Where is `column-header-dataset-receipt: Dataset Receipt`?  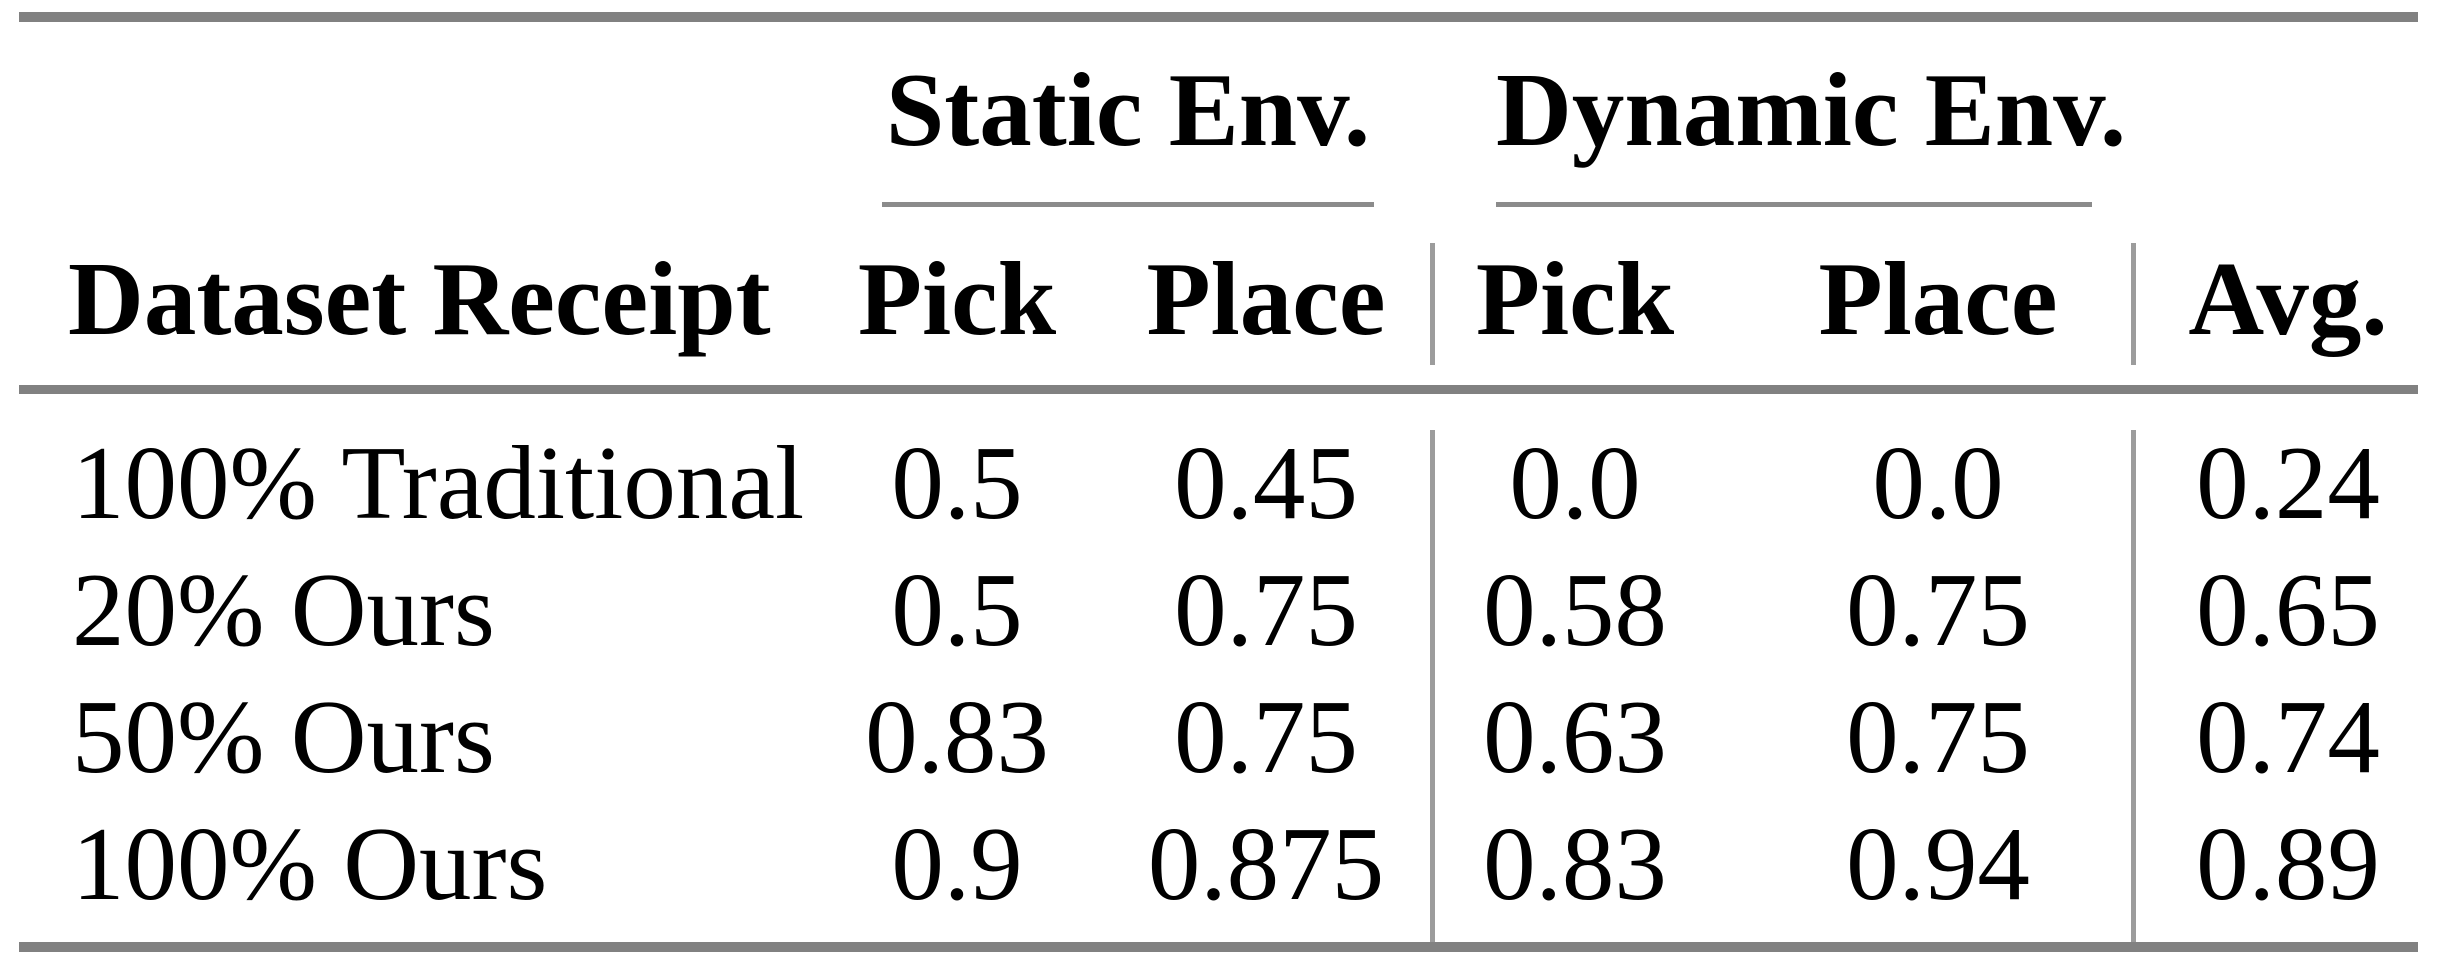
column-header-dataset-receipt: Dataset Receipt is located at coordinates (419, 298).